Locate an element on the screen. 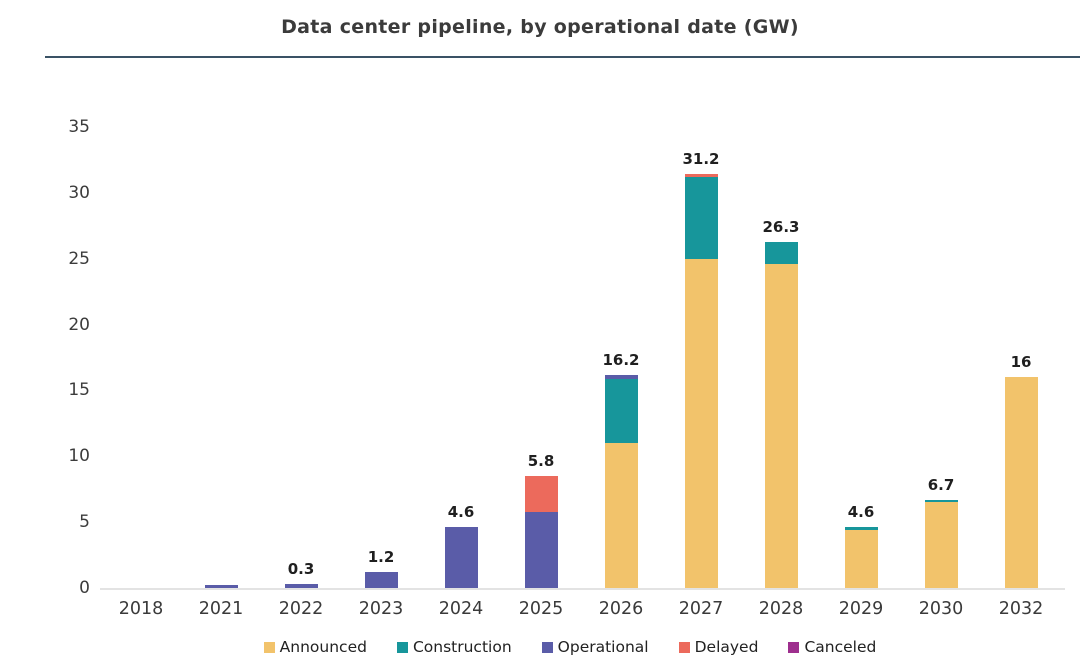 The height and width of the screenshot is (672, 1080). x-tick-label: 2022 is located at coordinates (301, 609).